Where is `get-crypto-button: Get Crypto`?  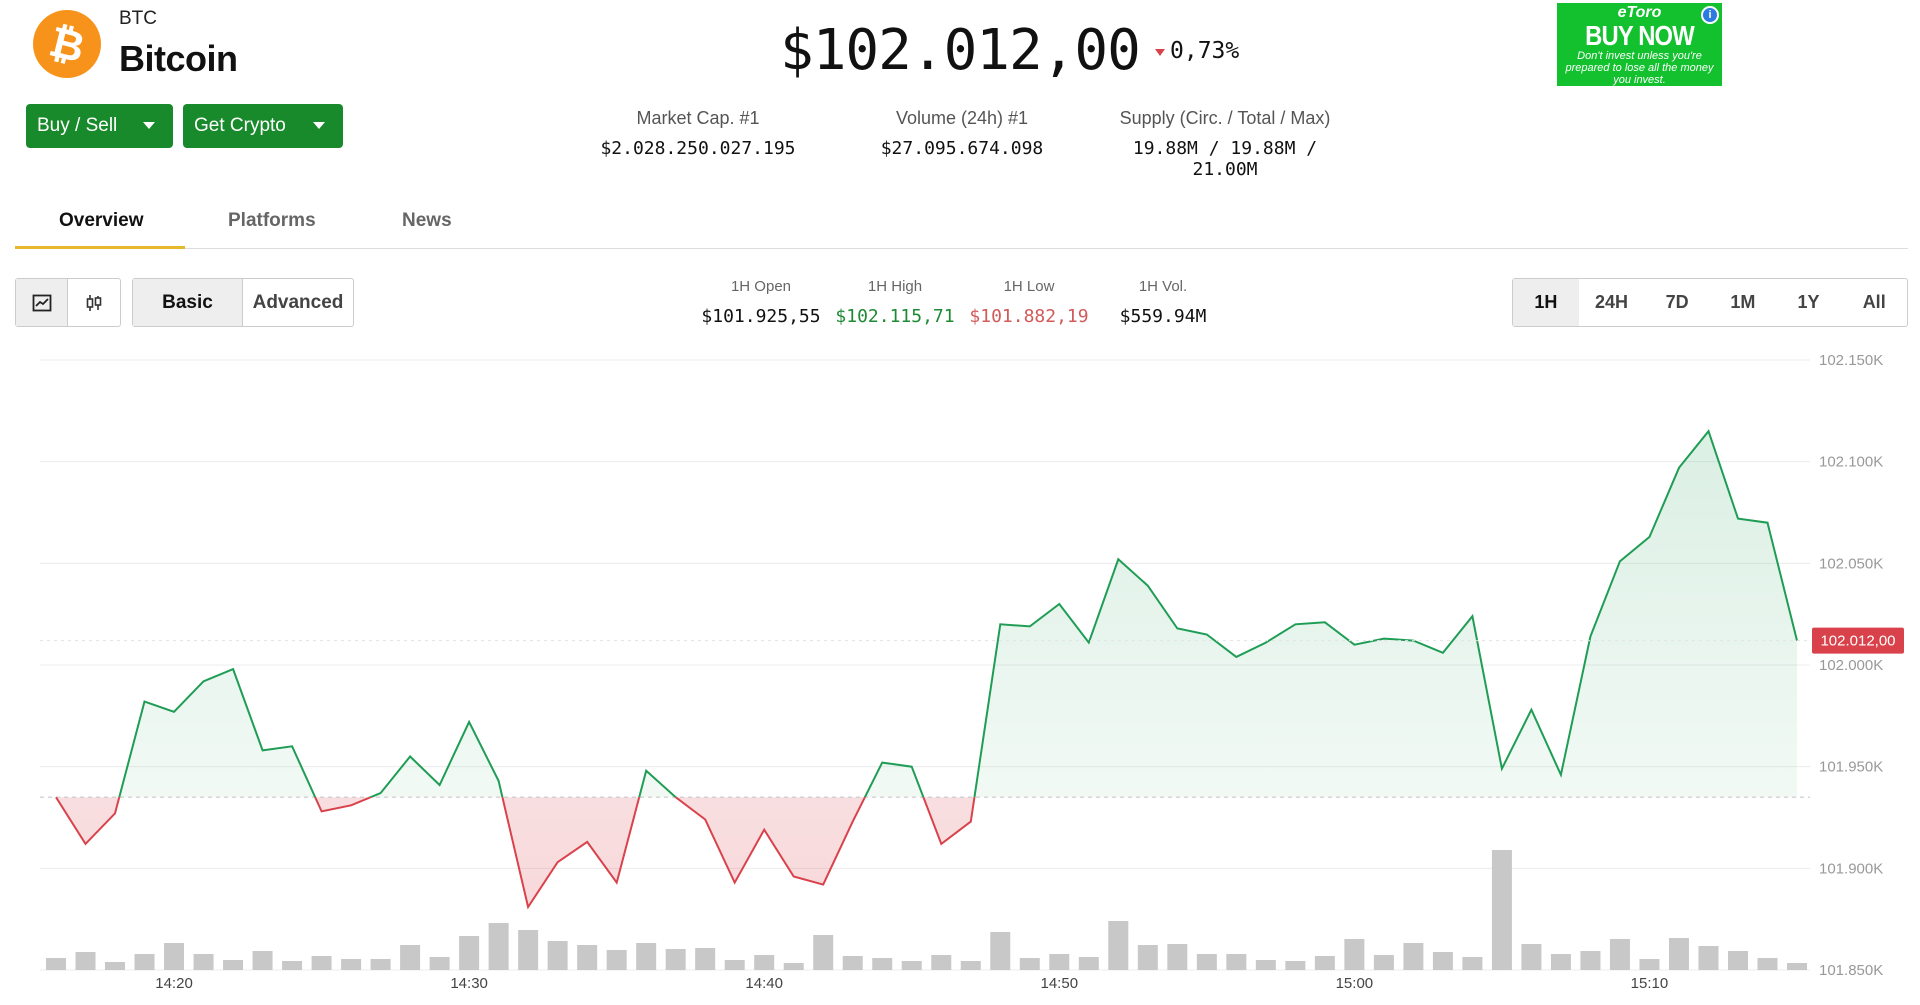 get-crypto-button: Get Crypto is located at coordinates (263, 126).